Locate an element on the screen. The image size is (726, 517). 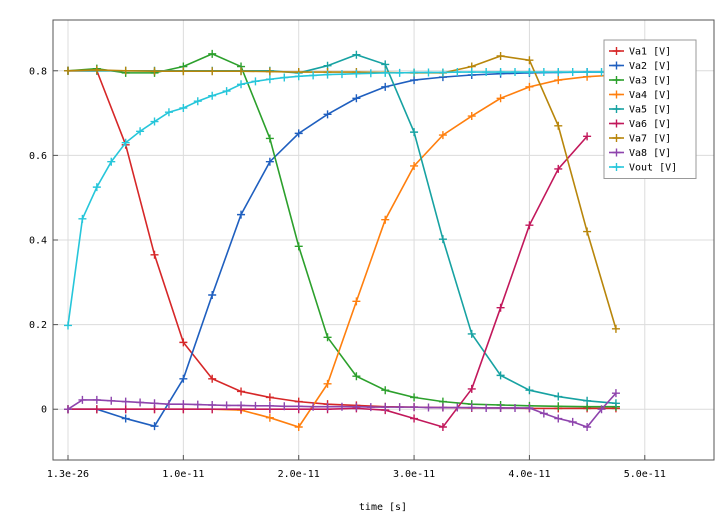
x-tick-label: 5.0e-11 is located at coordinates (645, 474).